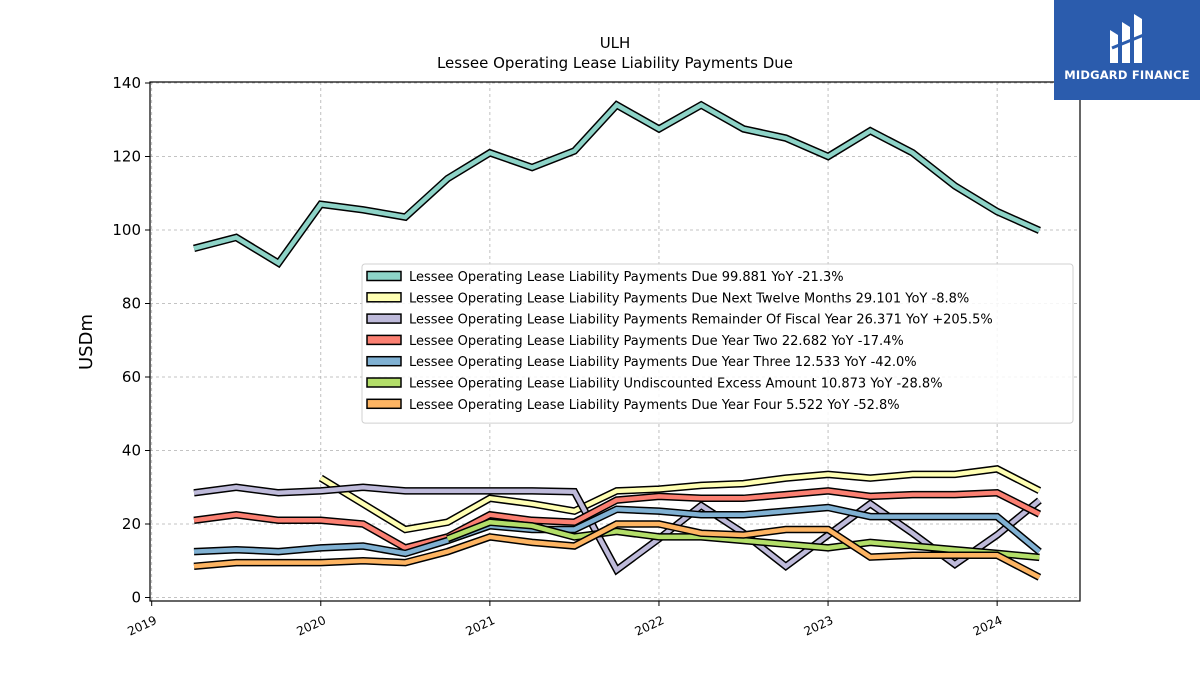  Describe the element at coordinates (1128, 38) in the screenshot. I see `logo-mark-icon` at that location.